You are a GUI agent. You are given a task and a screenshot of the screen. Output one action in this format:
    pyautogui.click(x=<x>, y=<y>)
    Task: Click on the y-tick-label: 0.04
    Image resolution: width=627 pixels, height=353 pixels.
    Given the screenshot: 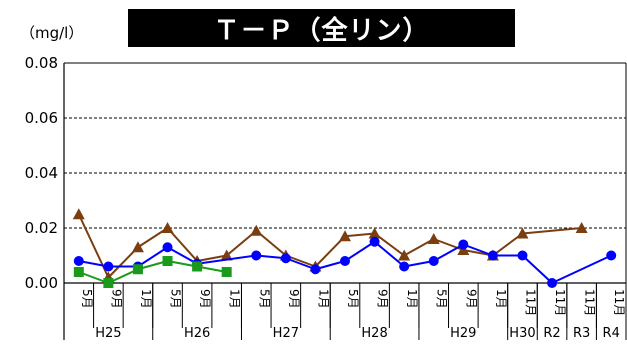 What is the action you would take?
    pyautogui.click(x=41, y=173)
    